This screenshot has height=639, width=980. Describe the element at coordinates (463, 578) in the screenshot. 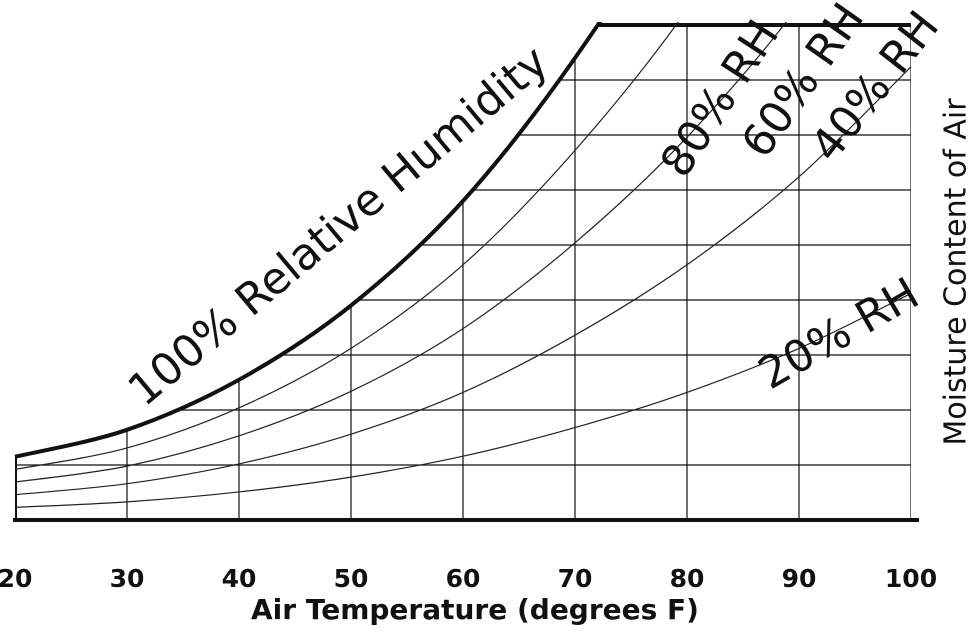

I see `x-tick-label: 60` at that location.